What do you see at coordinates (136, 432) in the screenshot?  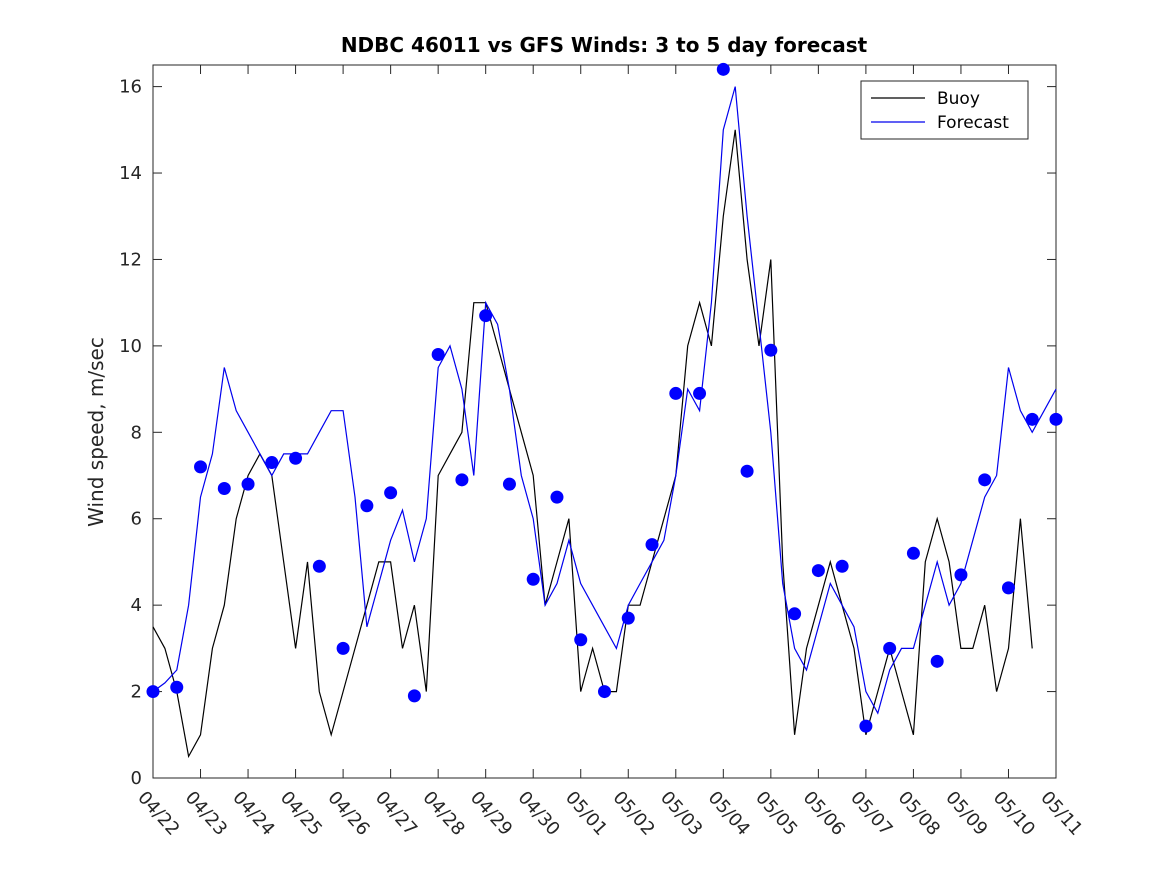 I see `y-tick-label: 8` at bounding box center [136, 432].